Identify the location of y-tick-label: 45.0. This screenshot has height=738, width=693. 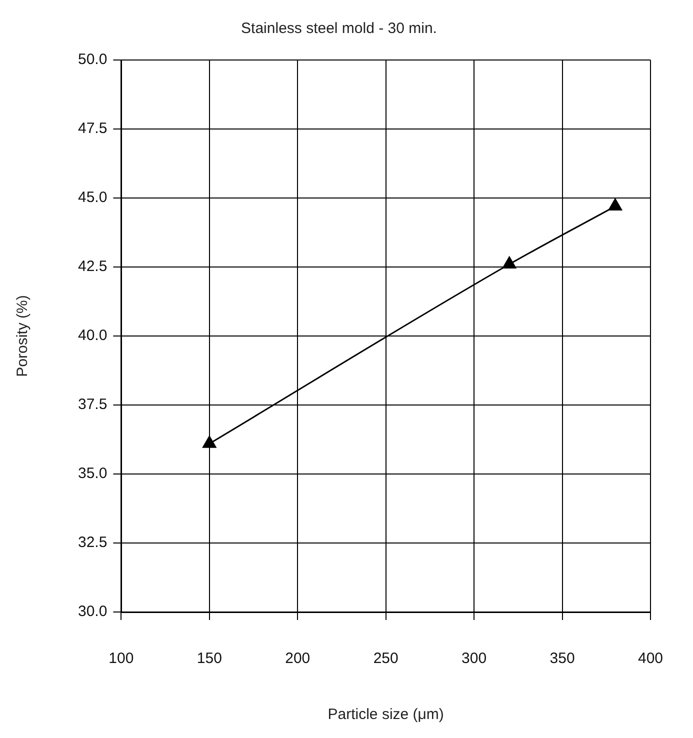
(93, 197).